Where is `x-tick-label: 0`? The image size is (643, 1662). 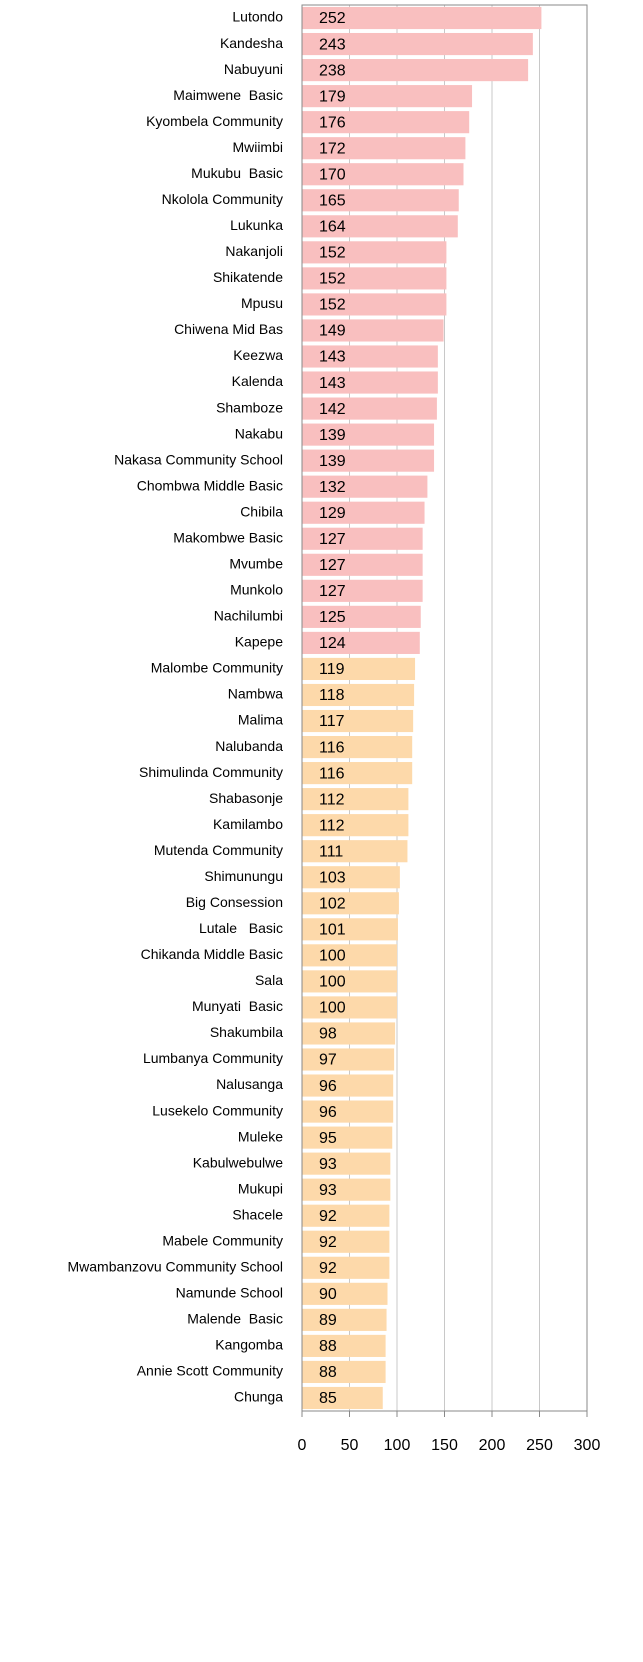 x-tick-label: 0 is located at coordinates (302, 1445).